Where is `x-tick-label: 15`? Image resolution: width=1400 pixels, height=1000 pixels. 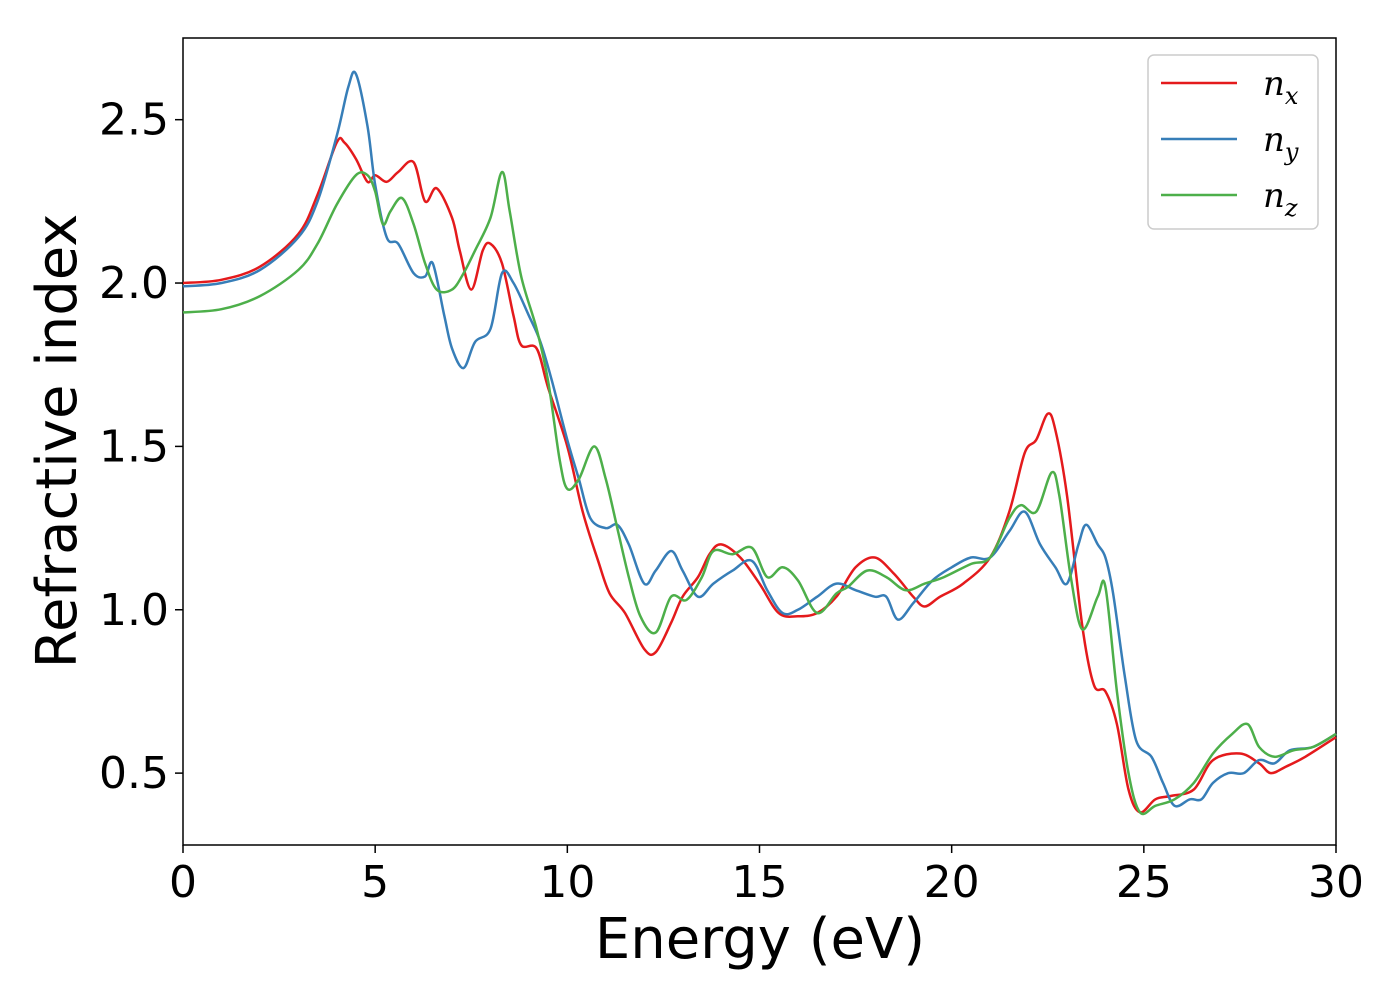 x-tick-label: 15 is located at coordinates (760, 882).